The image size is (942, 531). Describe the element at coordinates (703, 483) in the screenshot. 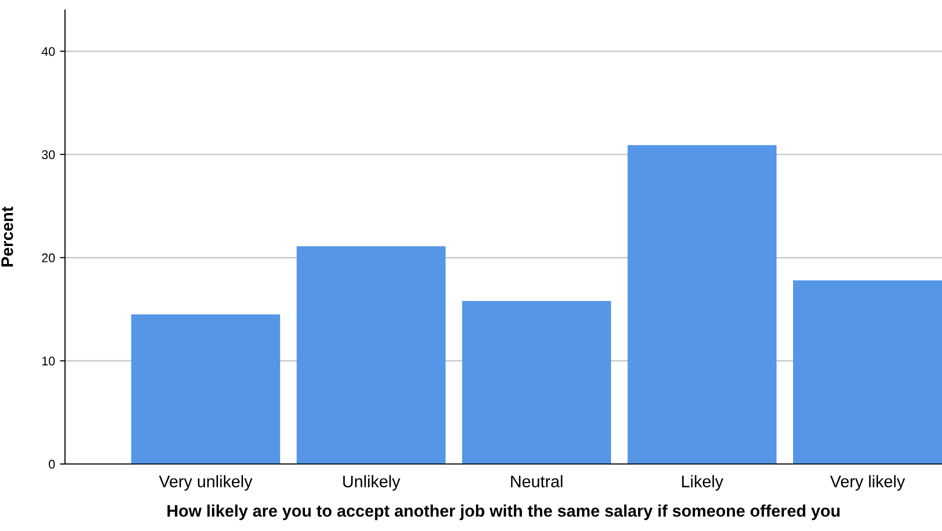

I see `x-tick-label: Likely` at that location.